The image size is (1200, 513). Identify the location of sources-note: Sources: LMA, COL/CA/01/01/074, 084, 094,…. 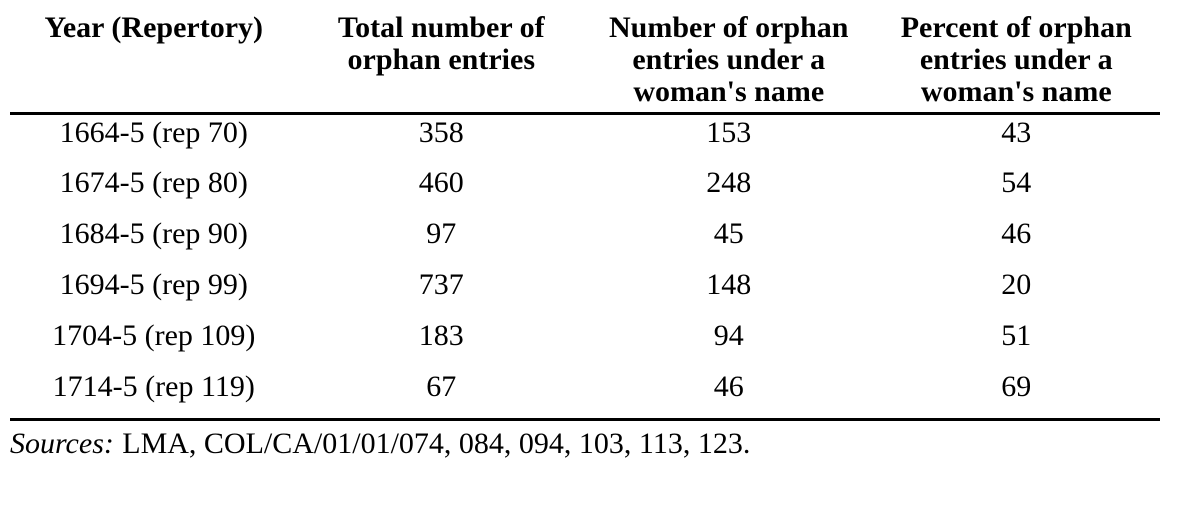
(585, 444).